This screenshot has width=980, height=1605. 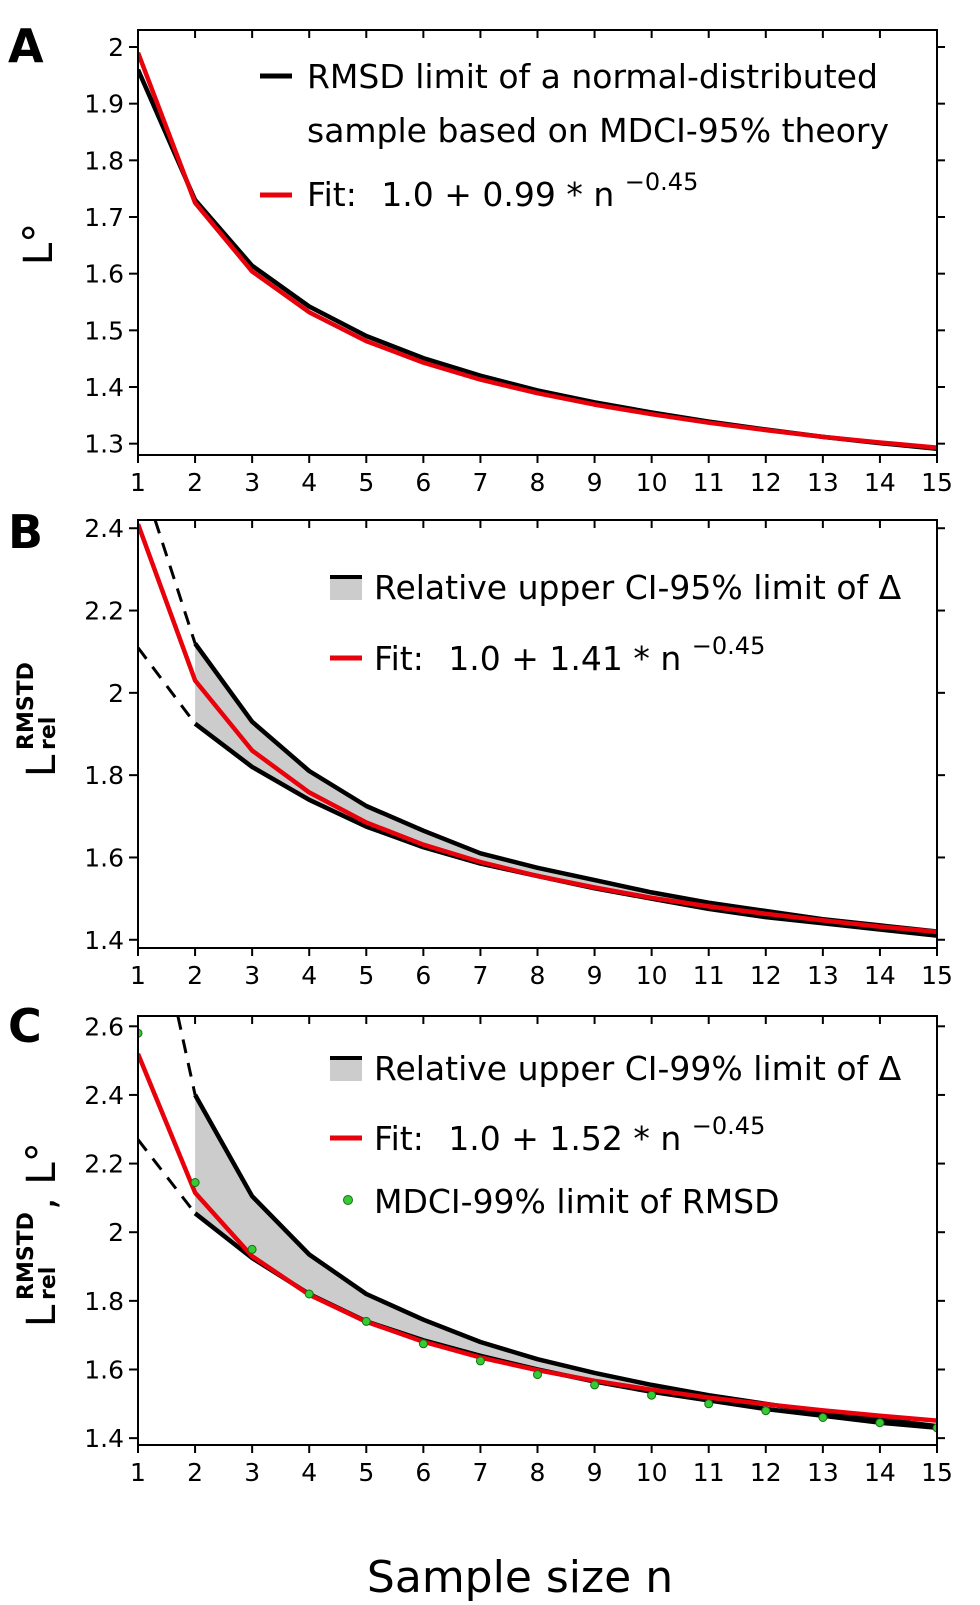 What do you see at coordinates (26, 1256) in the screenshot?
I see `panel-c-ylabel-sup: RMSTD` at bounding box center [26, 1256].